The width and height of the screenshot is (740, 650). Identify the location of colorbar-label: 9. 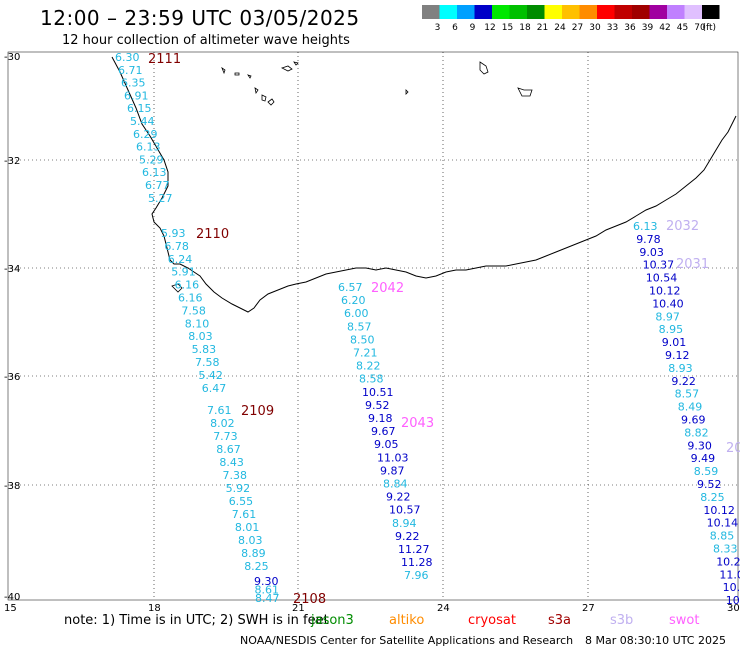
(473, 28).